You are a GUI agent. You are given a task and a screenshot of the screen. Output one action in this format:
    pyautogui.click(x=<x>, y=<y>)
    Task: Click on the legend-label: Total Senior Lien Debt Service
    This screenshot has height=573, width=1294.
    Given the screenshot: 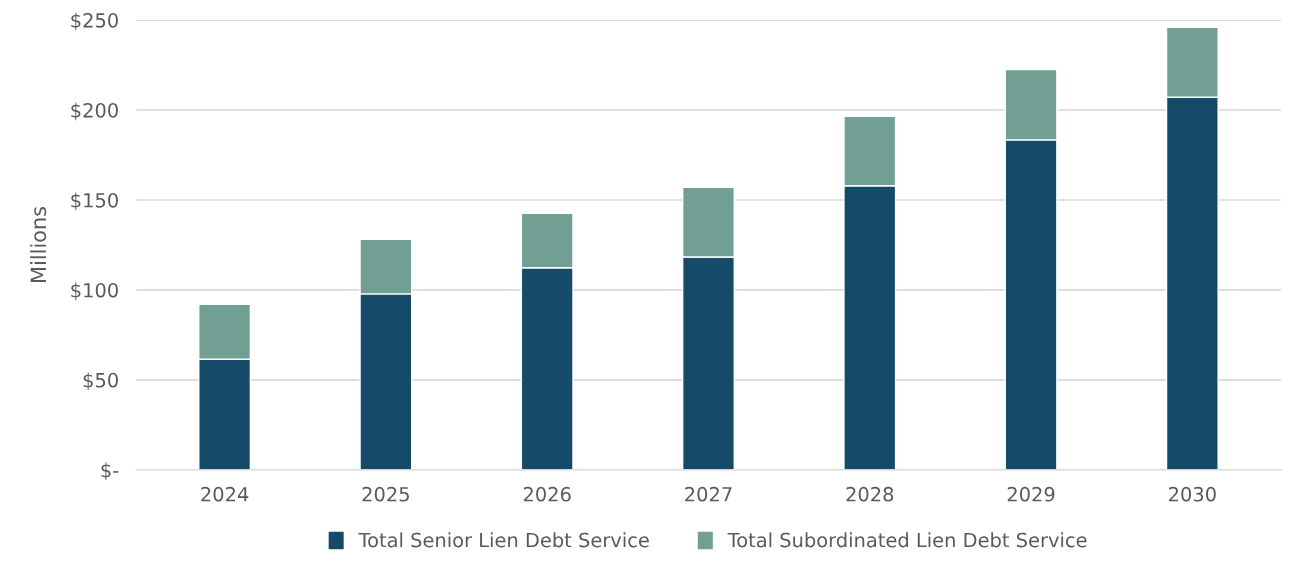 What is the action you would take?
    pyautogui.click(x=503, y=540)
    